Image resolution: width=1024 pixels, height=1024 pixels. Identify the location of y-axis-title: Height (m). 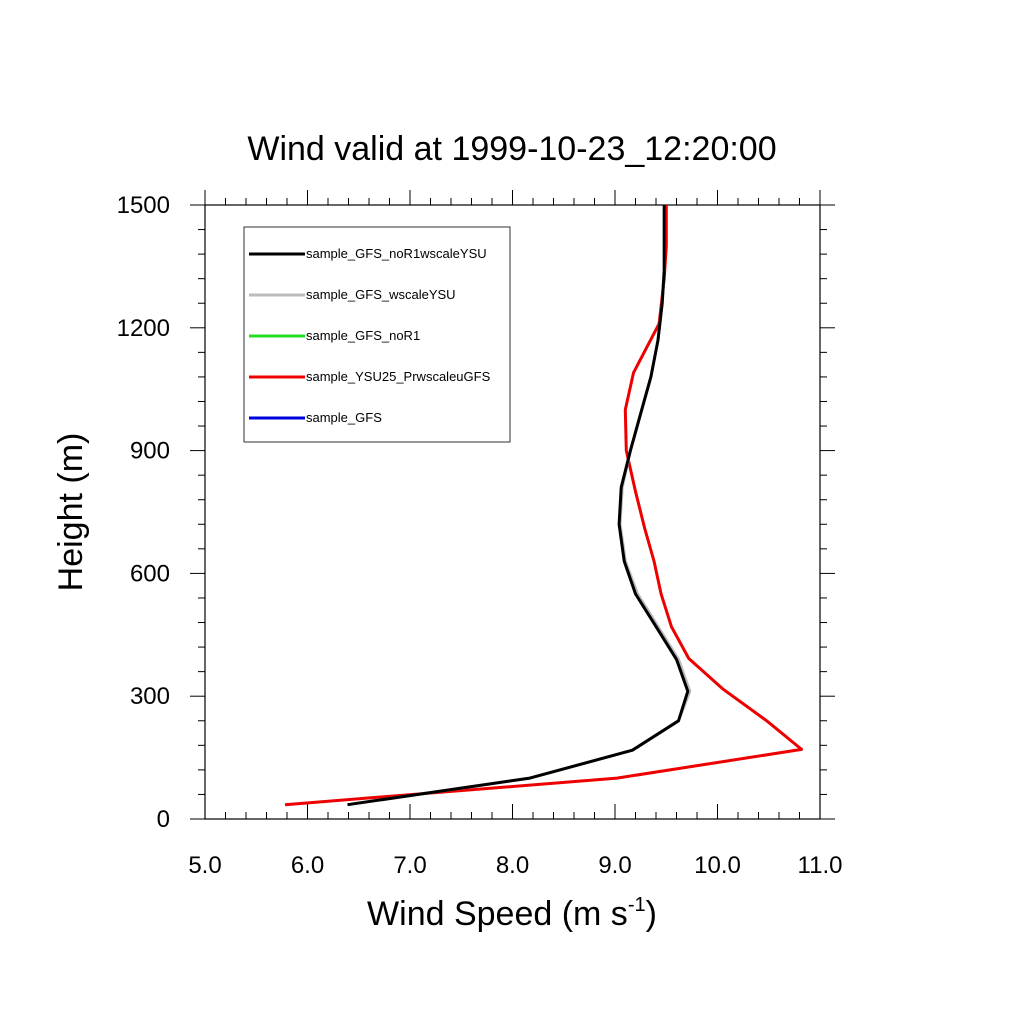
(71, 512).